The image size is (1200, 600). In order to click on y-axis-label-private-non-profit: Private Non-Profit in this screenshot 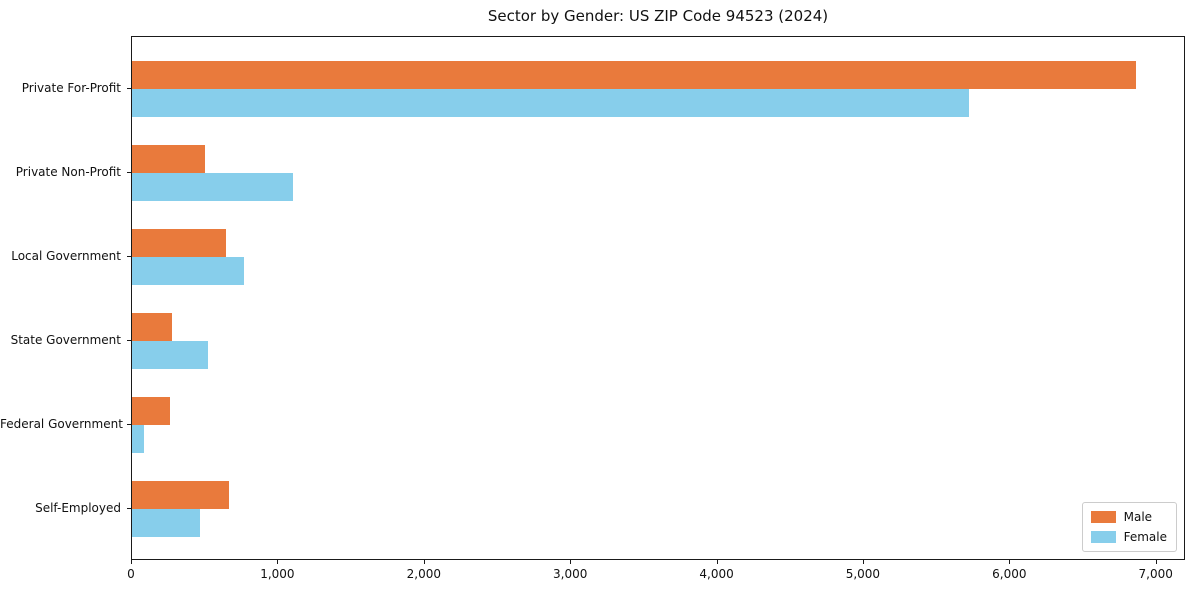, I will do `click(68, 172)`.